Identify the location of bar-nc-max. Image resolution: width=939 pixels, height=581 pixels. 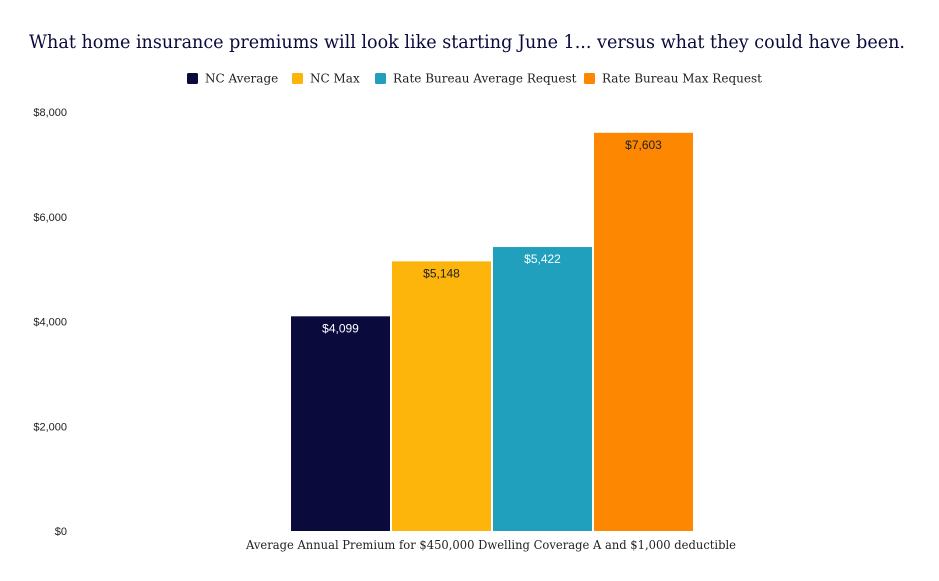
(441, 396).